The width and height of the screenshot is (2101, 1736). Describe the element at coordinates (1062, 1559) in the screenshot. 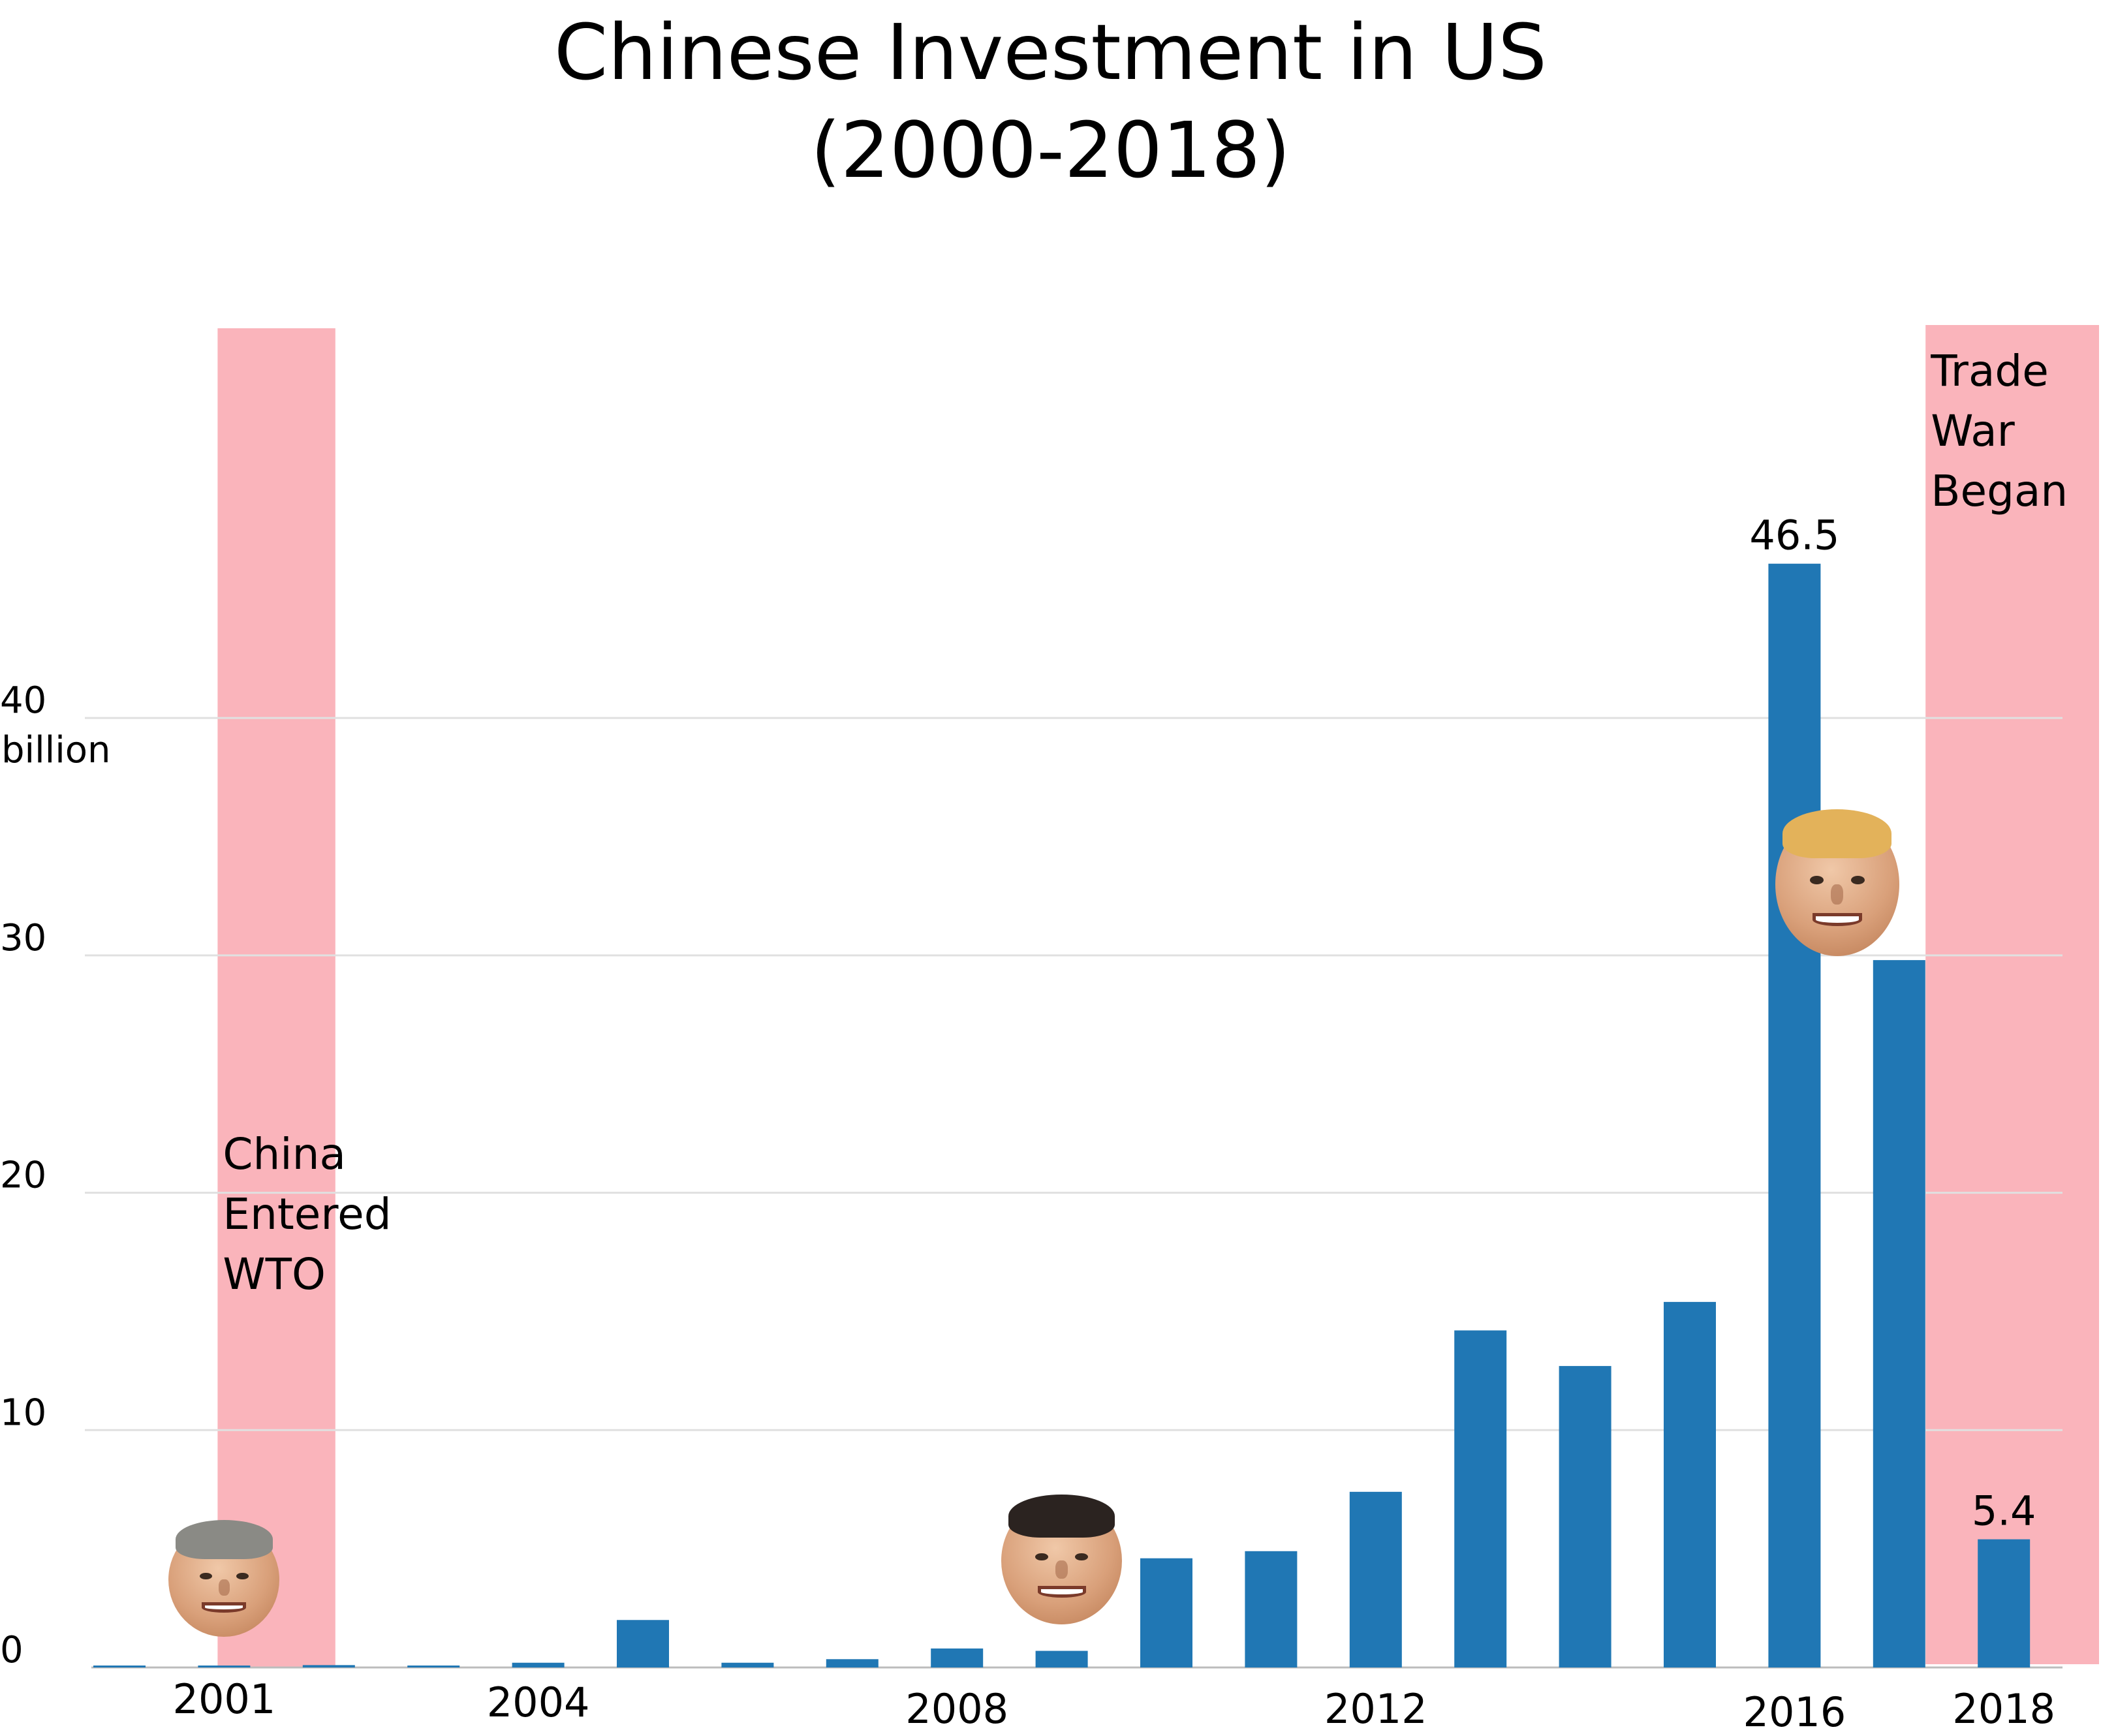

I see `obama-portrait` at that location.